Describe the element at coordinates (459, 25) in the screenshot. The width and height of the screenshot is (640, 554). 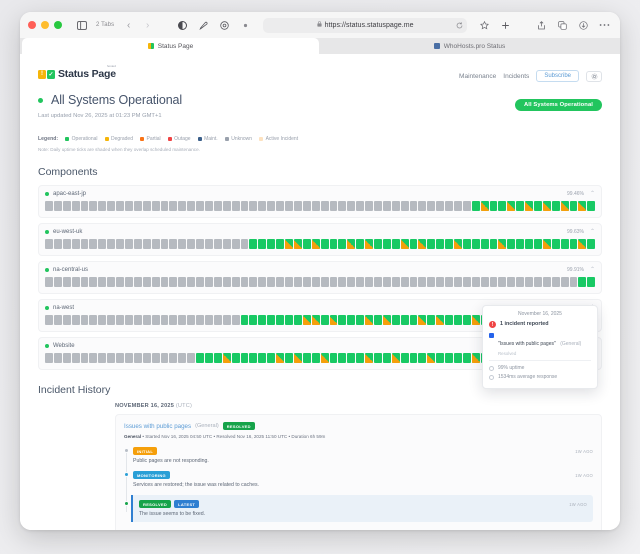
I see `reload-icon` at that location.